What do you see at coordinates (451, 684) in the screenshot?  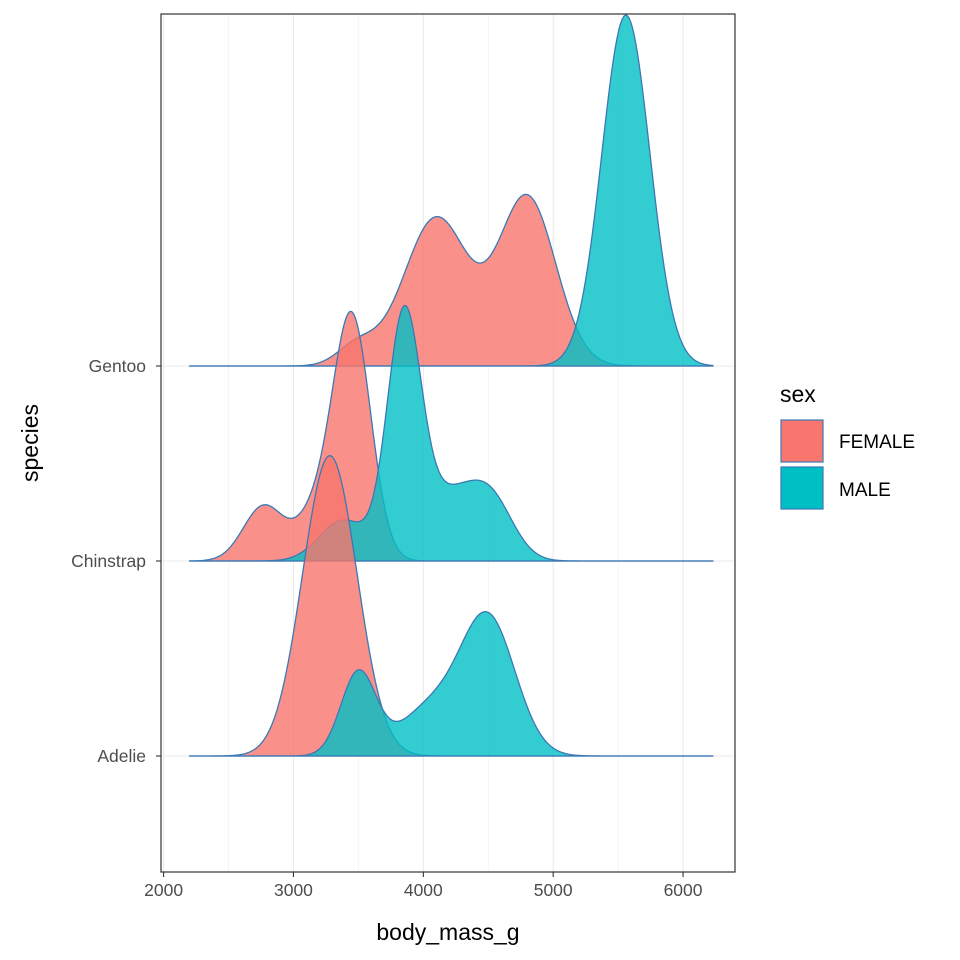 I see `ridge-adelie-male` at bounding box center [451, 684].